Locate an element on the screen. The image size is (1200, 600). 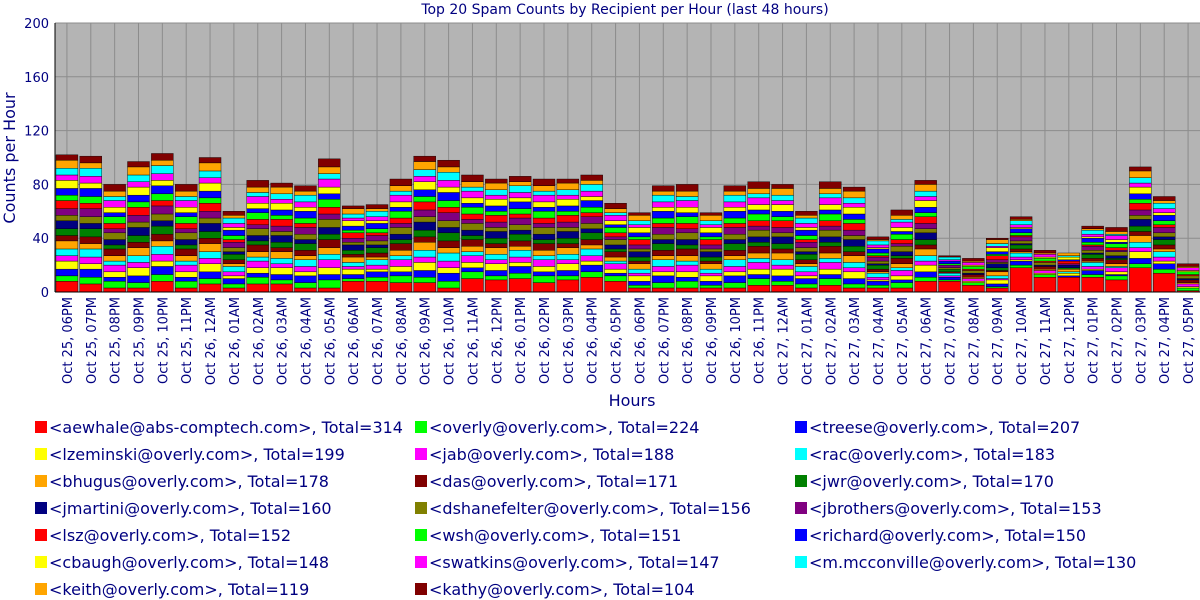
x-tick-label: Oct 26, 03AM is located at coordinates (283, 341).